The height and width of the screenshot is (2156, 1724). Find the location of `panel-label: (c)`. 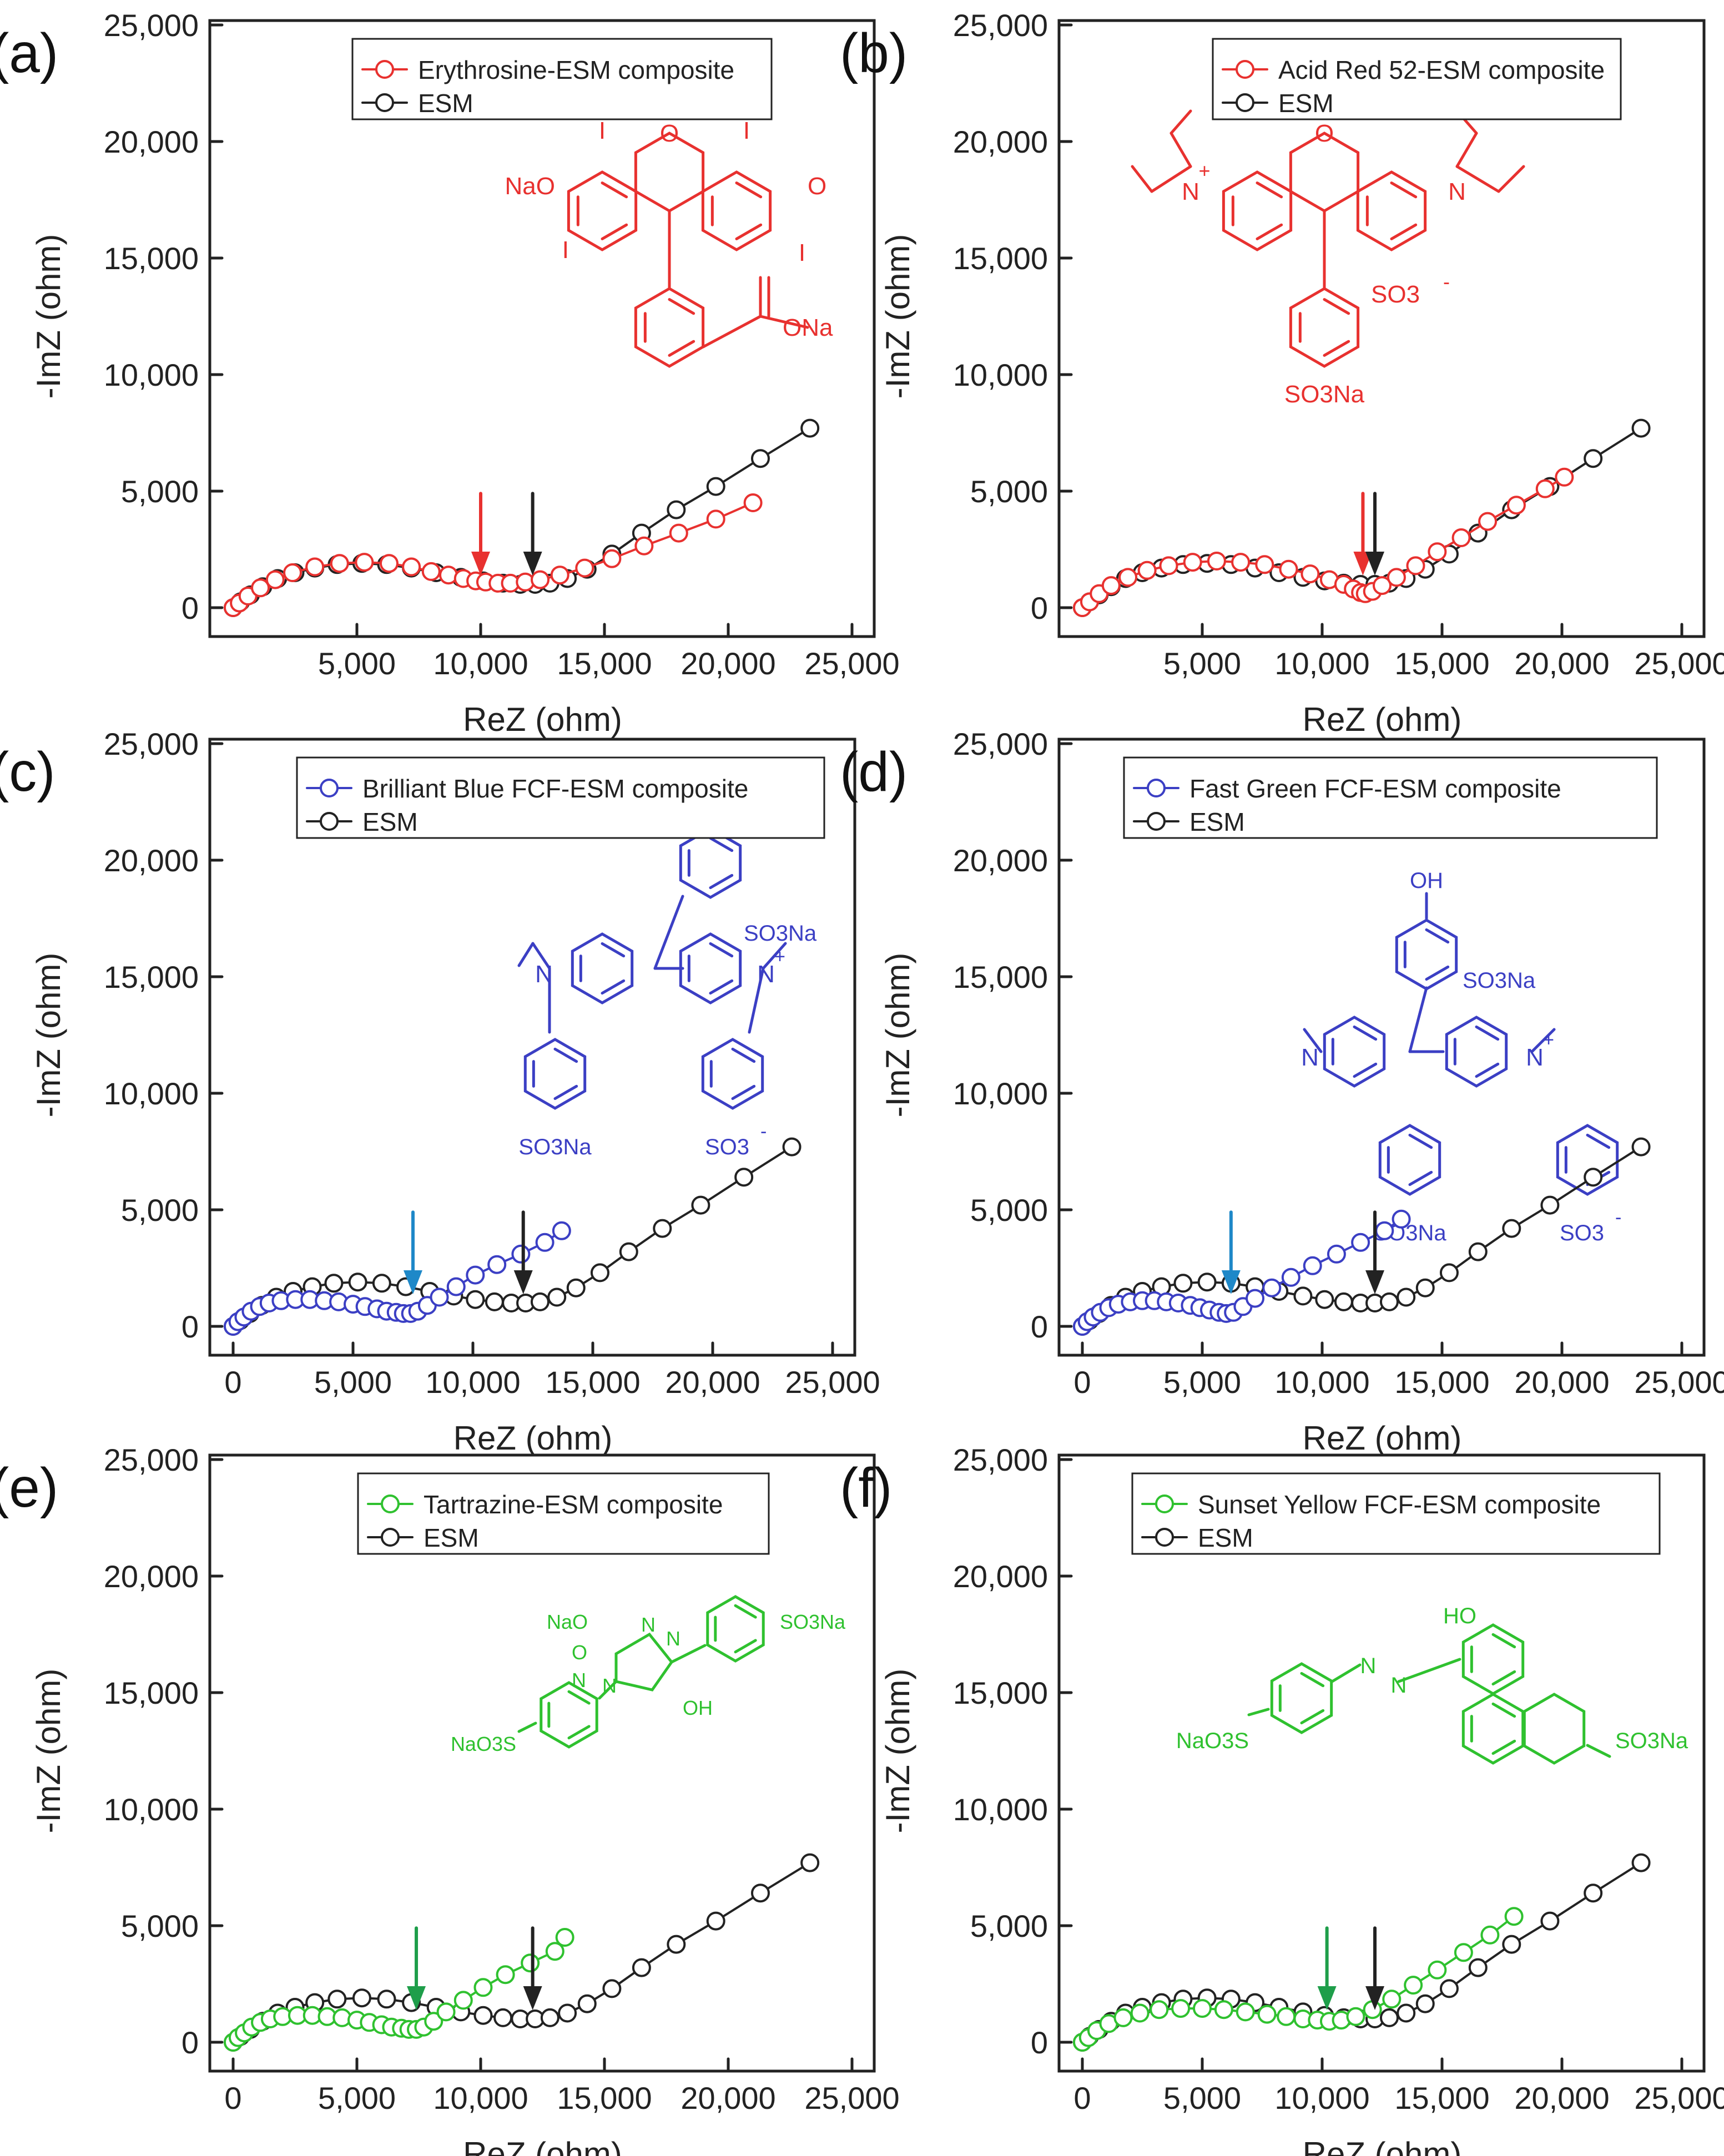

panel-label: (c) is located at coordinates (28, 772).